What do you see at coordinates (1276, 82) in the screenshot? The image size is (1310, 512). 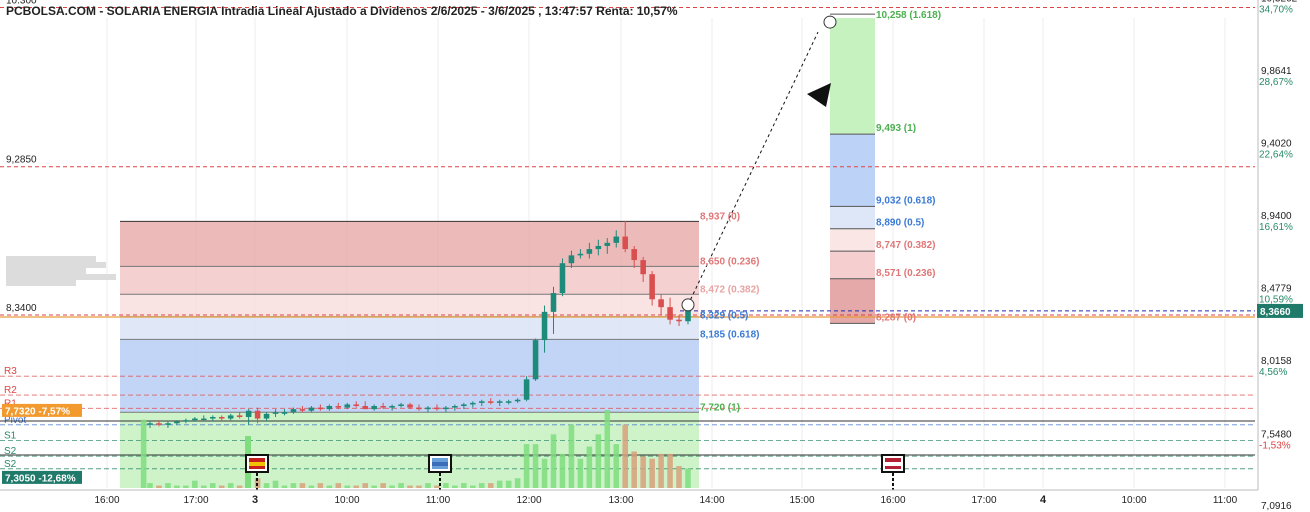 I see `y-tick-pct: 28,67%` at bounding box center [1276, 82].